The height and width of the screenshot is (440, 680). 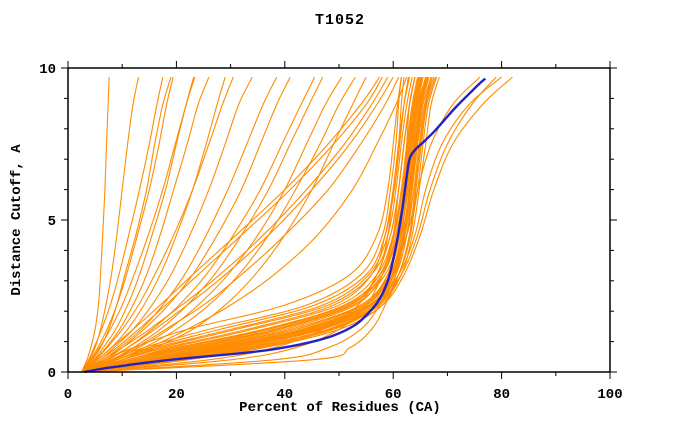 What do you see at coordinates (17, 220) in the screenshot?
I see `y-axis-label: Distance Cutoff, A` at bounding box center [17, 220].